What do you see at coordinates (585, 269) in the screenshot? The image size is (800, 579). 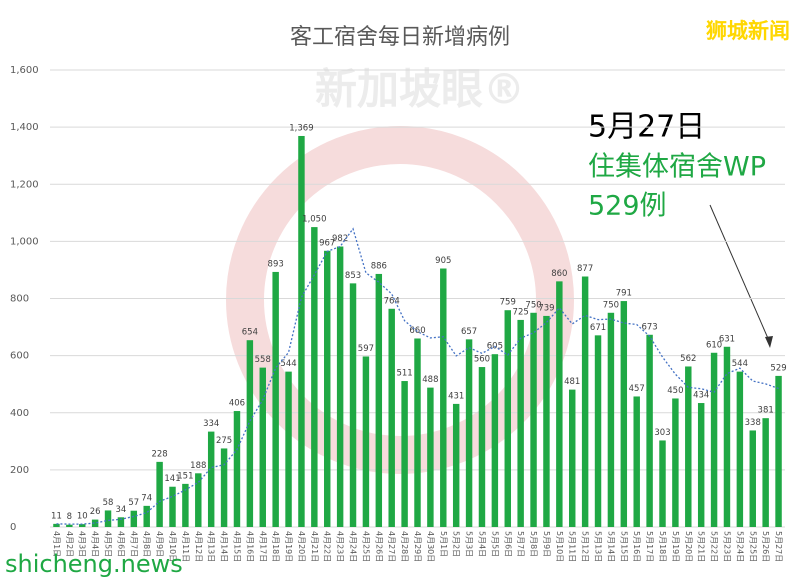 I see `value-label: 877` at bounding box center [585, 269].